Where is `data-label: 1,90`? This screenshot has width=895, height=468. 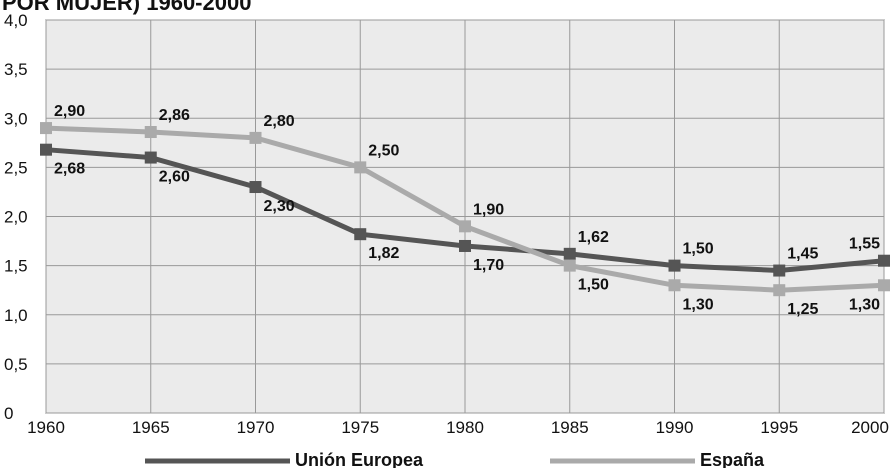
data-label: 1,90 is located at coordinates (488, 209).